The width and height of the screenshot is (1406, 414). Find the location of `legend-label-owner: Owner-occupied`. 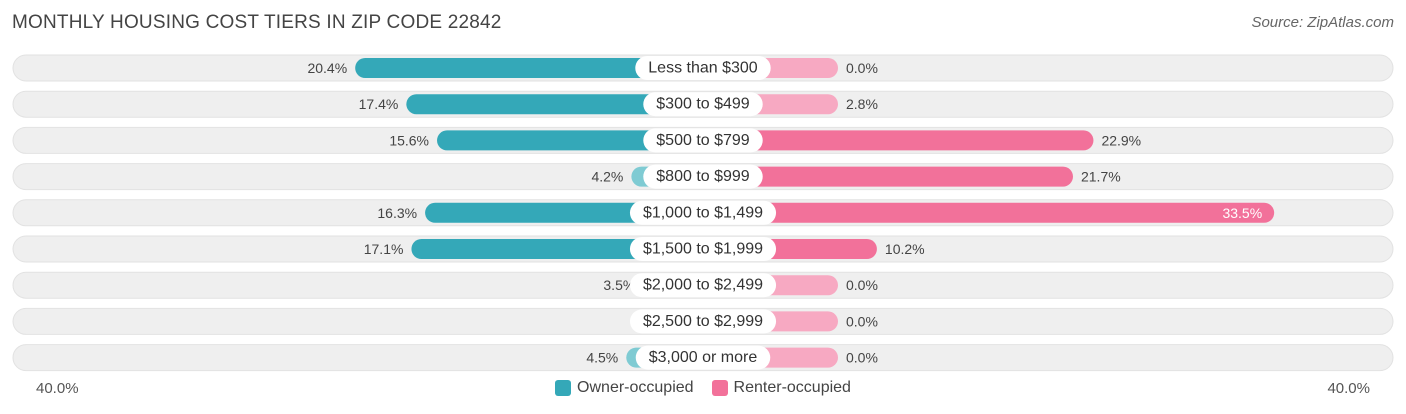

legend-label-owner: Owner-occupied is located at coordinates (635, 387).